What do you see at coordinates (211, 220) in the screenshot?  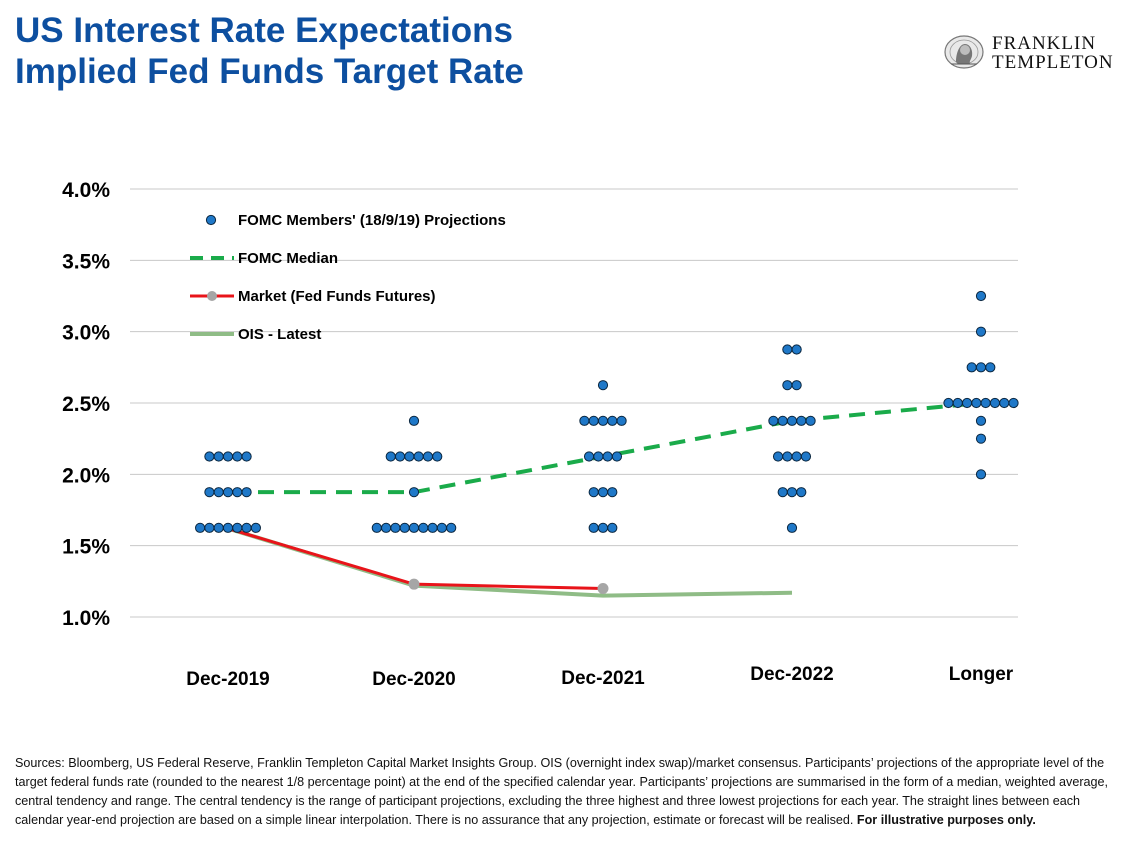 I see `legend-dot-marker` at bounding box center [211, 220].